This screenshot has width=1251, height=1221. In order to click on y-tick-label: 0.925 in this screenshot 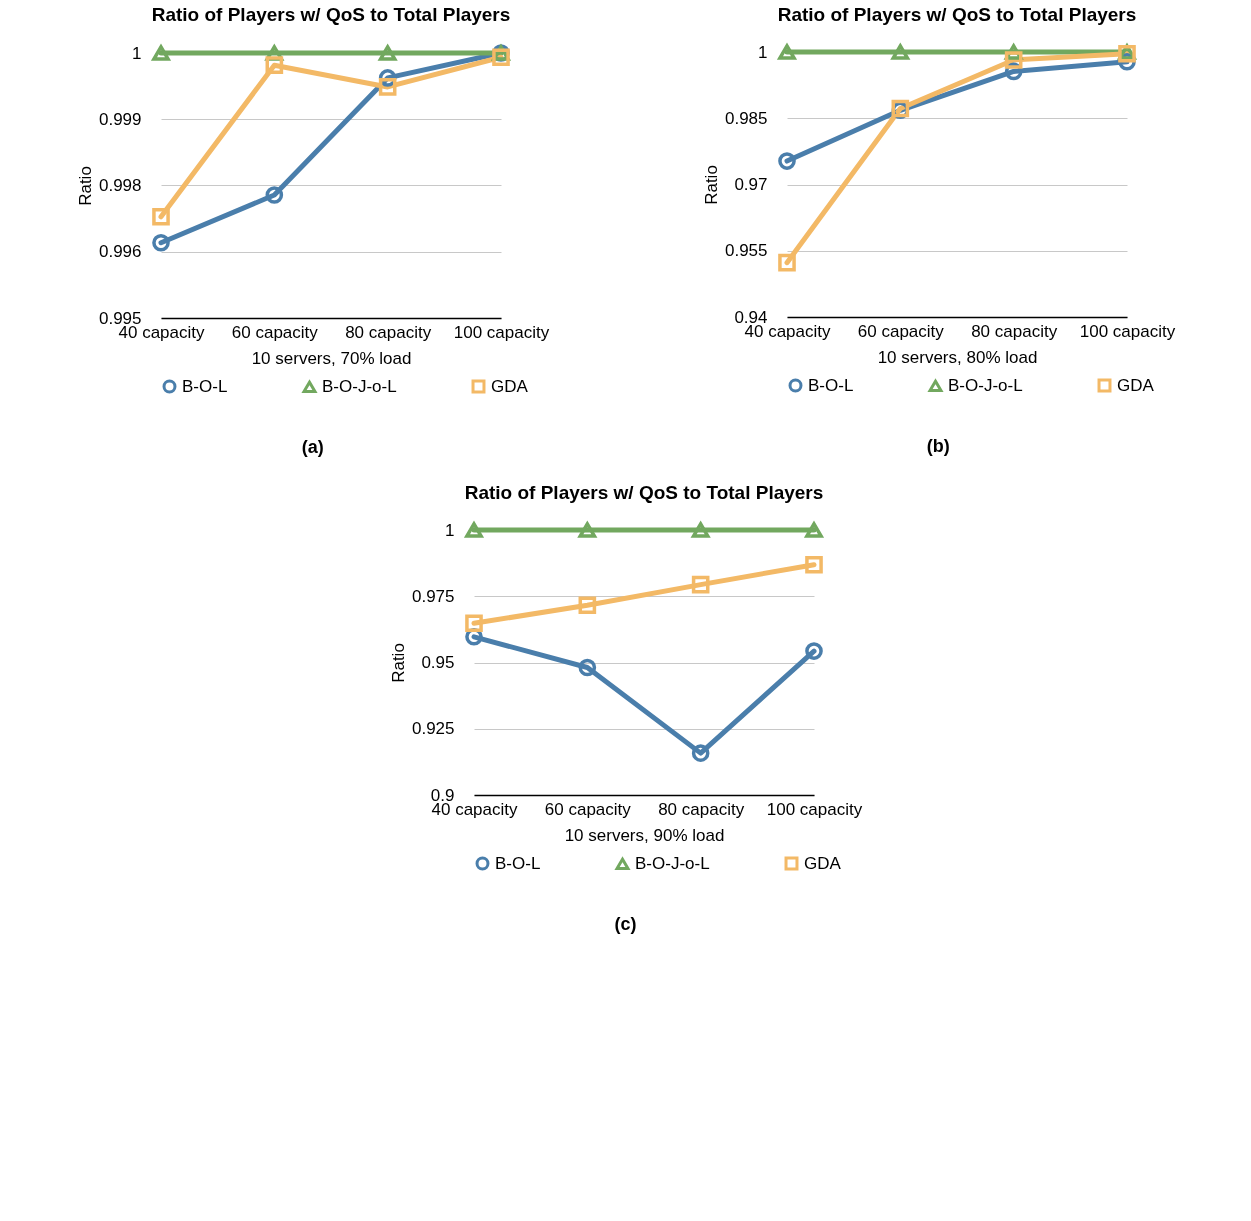, I will do `click(433, 729)`.